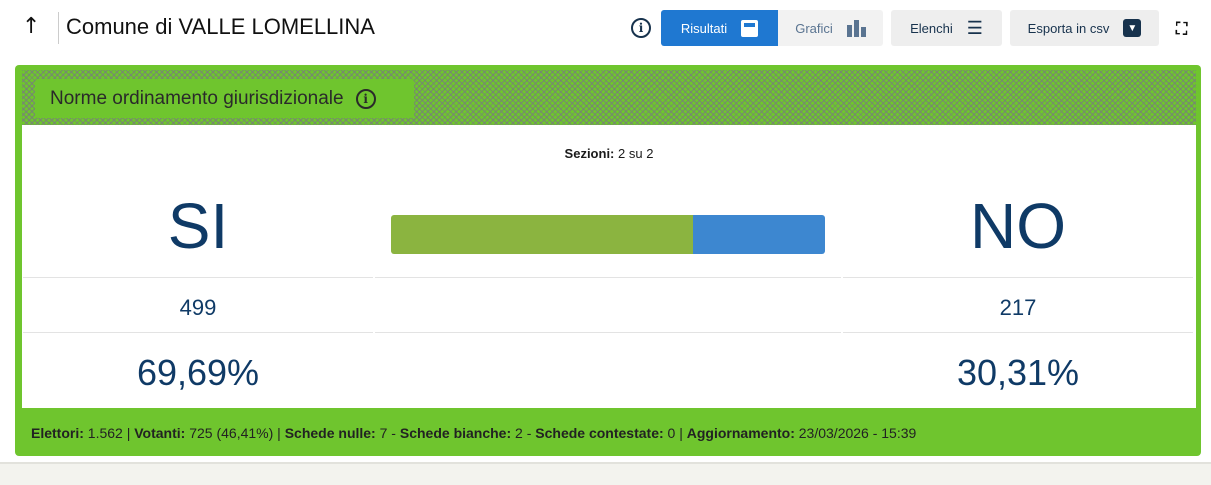  What do you see at coordinates (856, 28) in the screenshot?
I see `bar-chart-icon` at bounding box center [856, 28].